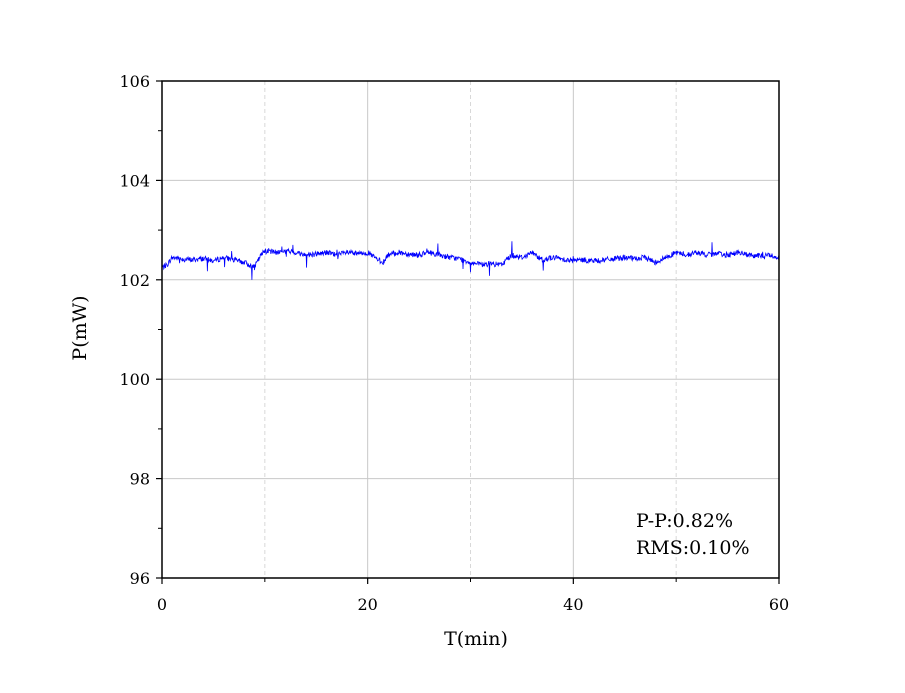 This screenshot has width=905, height=693. Describe the element at coordinates (140, 479) in the screenshot. I see `y-tick-label-1: 98` at that location.